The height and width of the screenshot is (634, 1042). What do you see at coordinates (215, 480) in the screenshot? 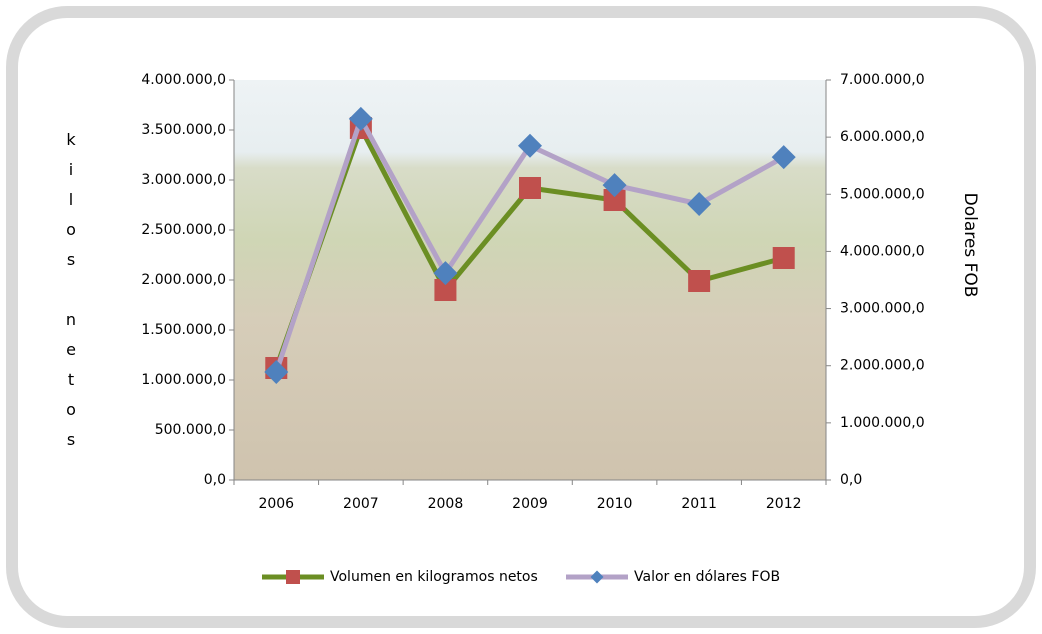
I see `y-tick-label: 0,0` at bounding box center [215, 480].